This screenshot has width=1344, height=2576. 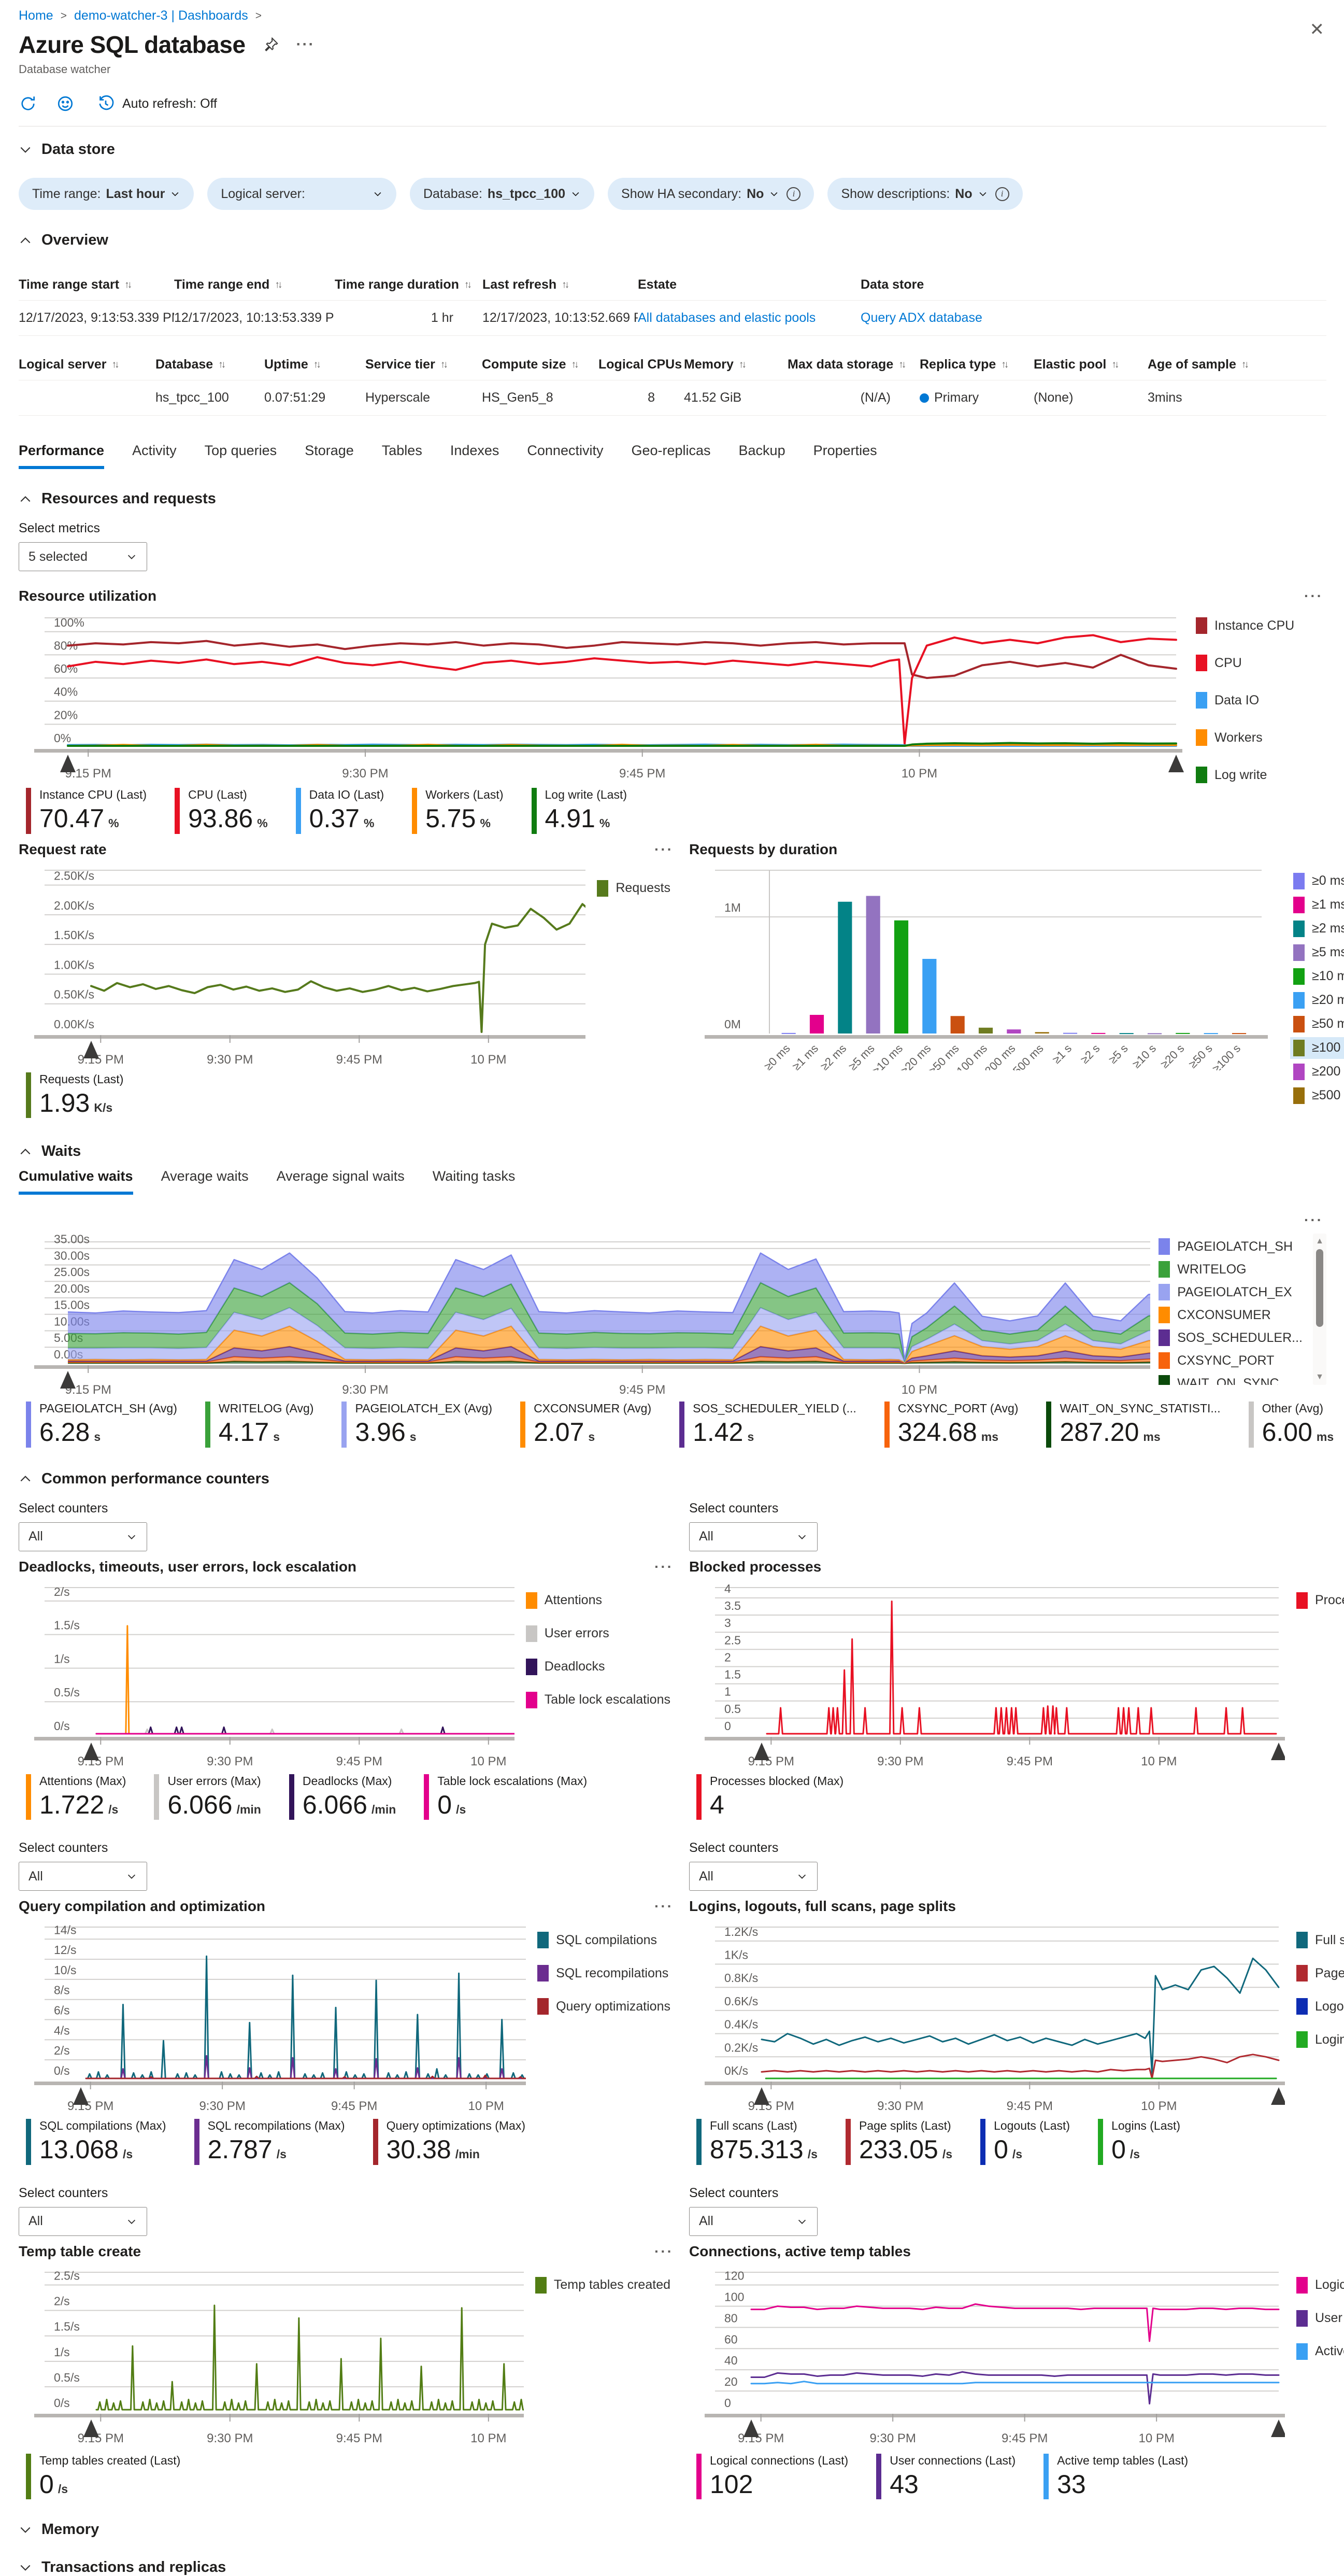 What do you see at coordinates (1318, 2006) in the screenshot?
I see `legend-logouts: Logouts` at bounding box center [1318, 2006].